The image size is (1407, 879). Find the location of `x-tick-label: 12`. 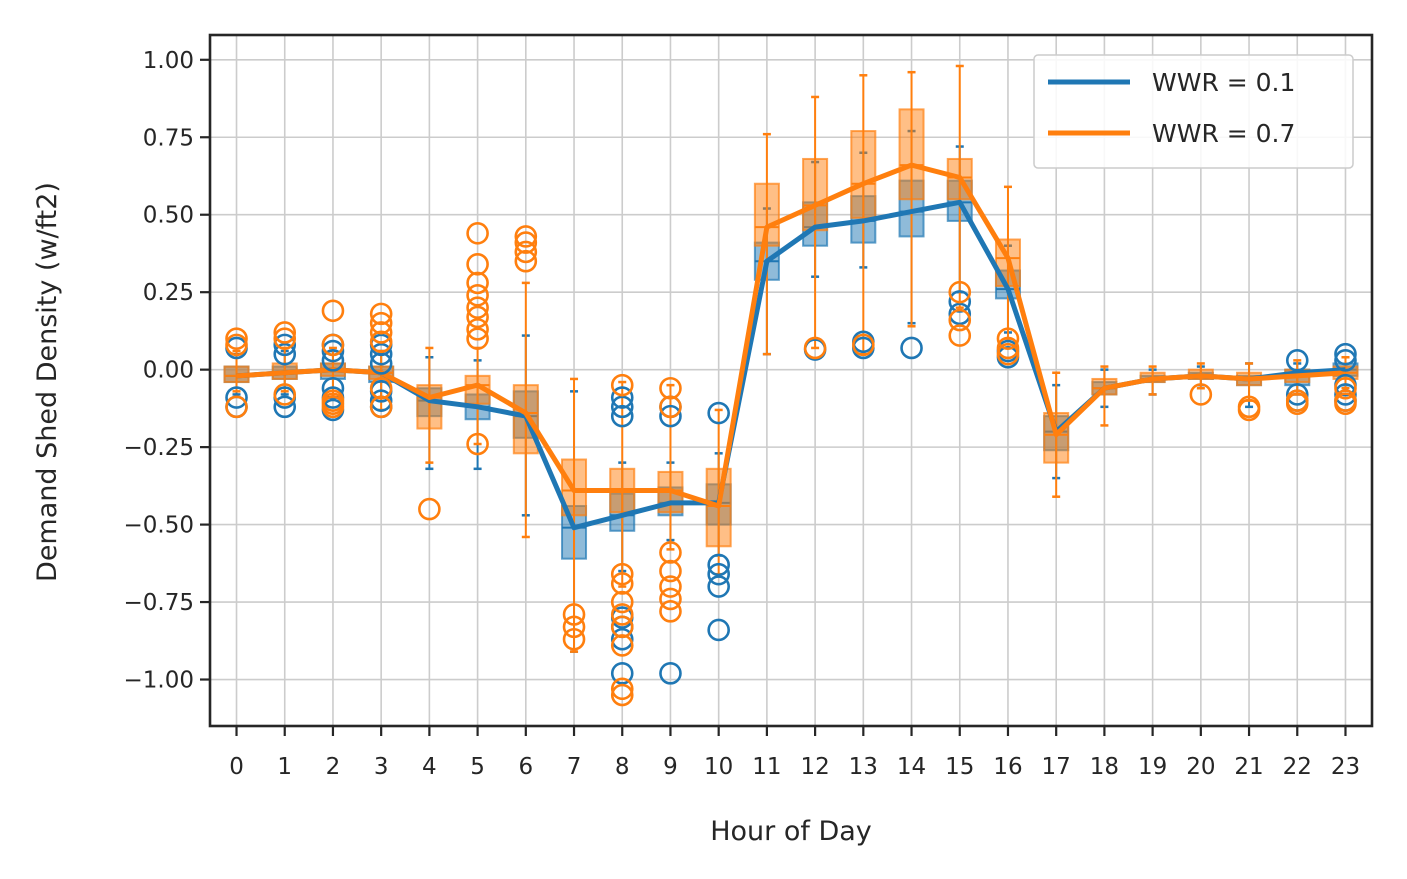

x-tick-label: 12 is located at coordinates (814, 767).